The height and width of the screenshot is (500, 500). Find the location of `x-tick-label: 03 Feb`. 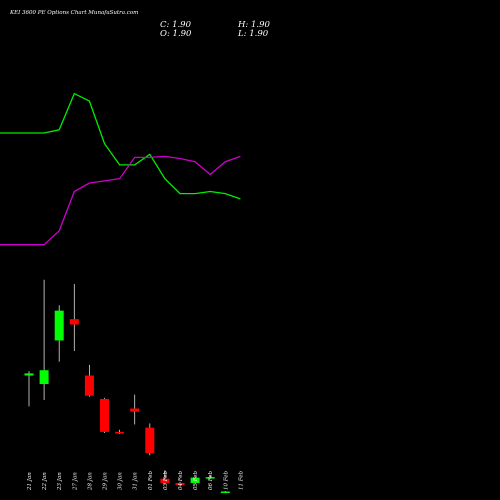

x-tick-label: 03 Feb is located at coordinates (166, 480).